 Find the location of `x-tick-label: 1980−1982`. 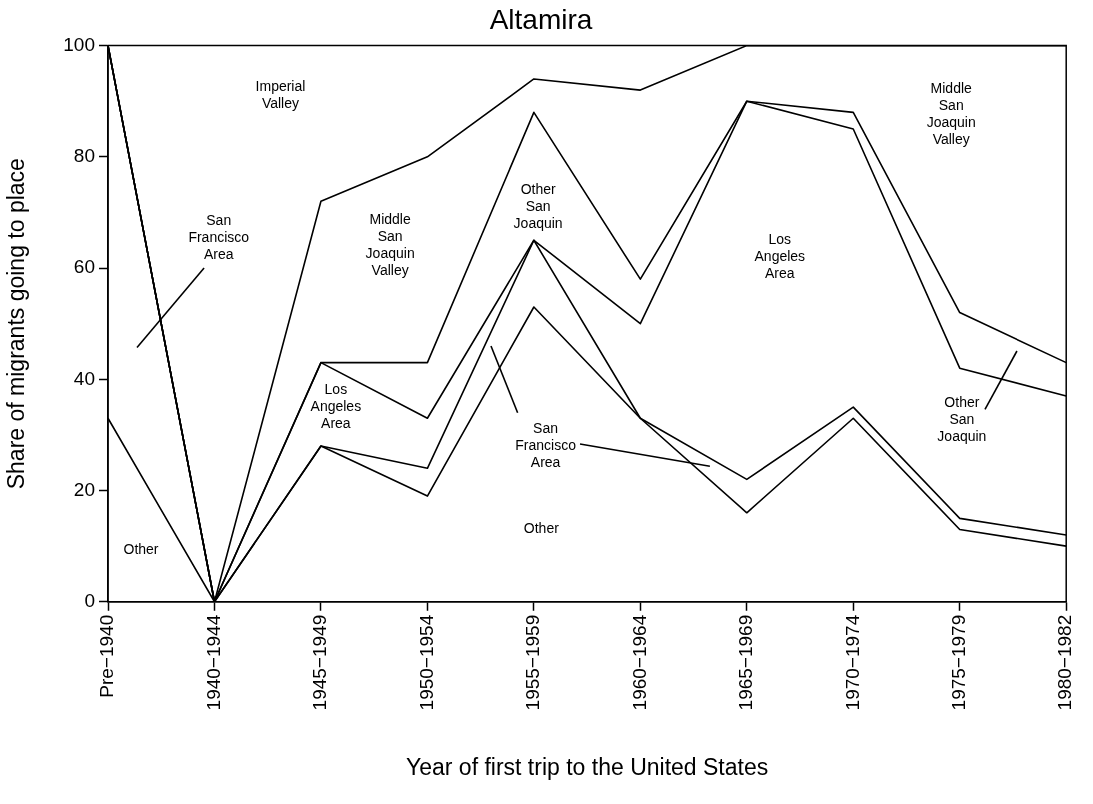

x-tick-label: 1980−1982 is located at coordinates (1065, 662).